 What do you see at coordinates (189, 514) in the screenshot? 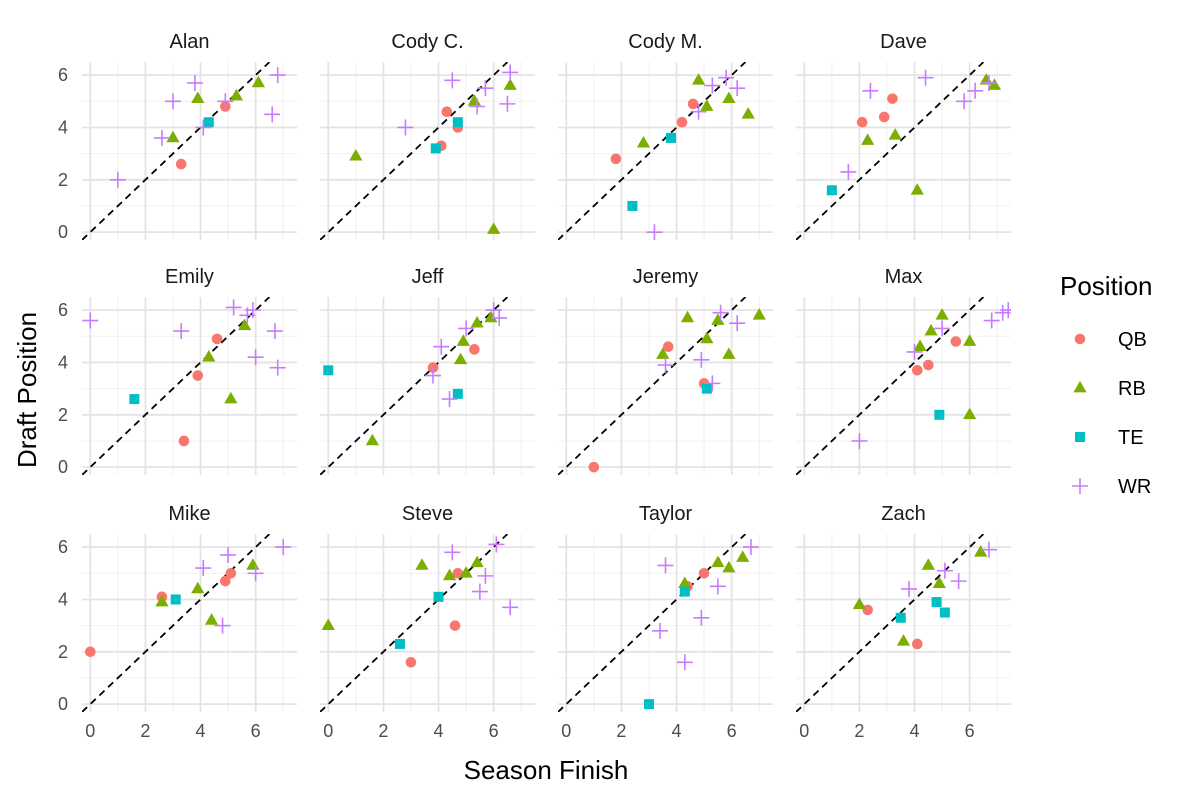
I see `facet-title: Mike` at bounding box center [189, 514].